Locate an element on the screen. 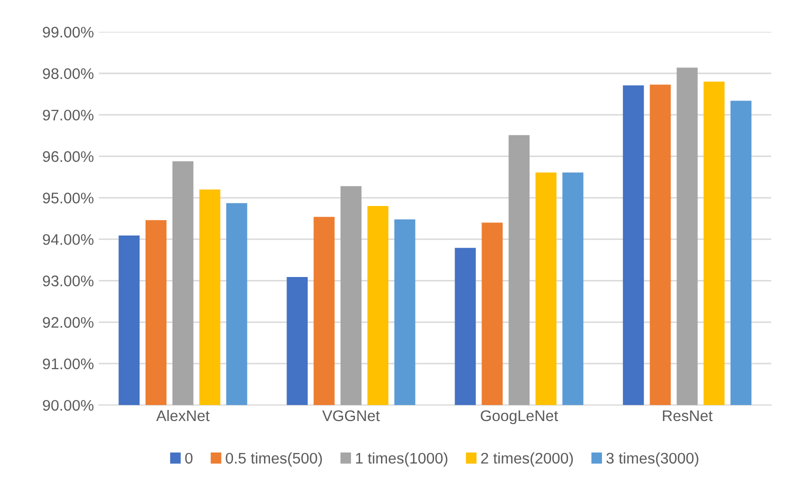  legend-label: 1 times(1000) is located at coordinates (402, 459).